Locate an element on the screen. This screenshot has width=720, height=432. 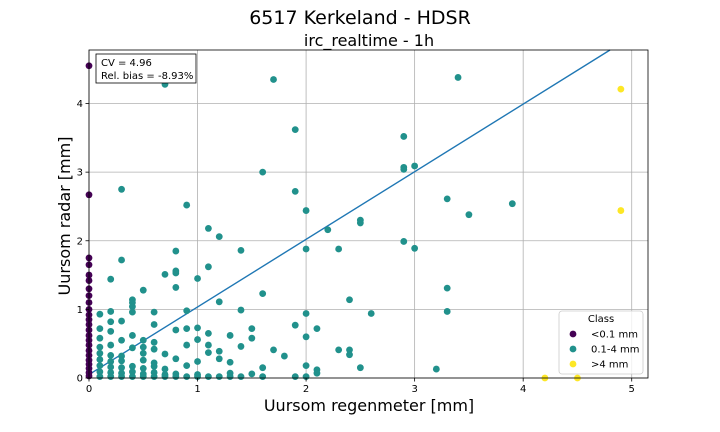
figure-subtitle: irc_realtime - 1h is located at coordinates (369, 41).